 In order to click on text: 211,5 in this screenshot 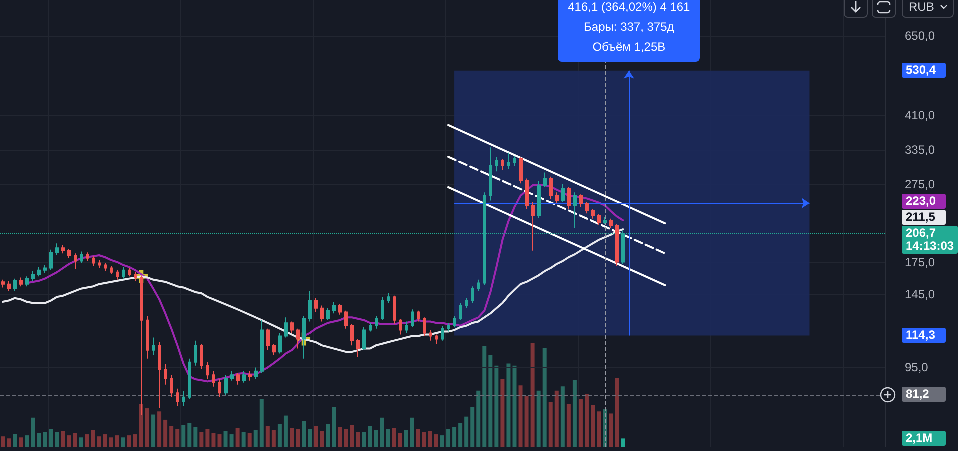, I will do `click(924, 218)`.